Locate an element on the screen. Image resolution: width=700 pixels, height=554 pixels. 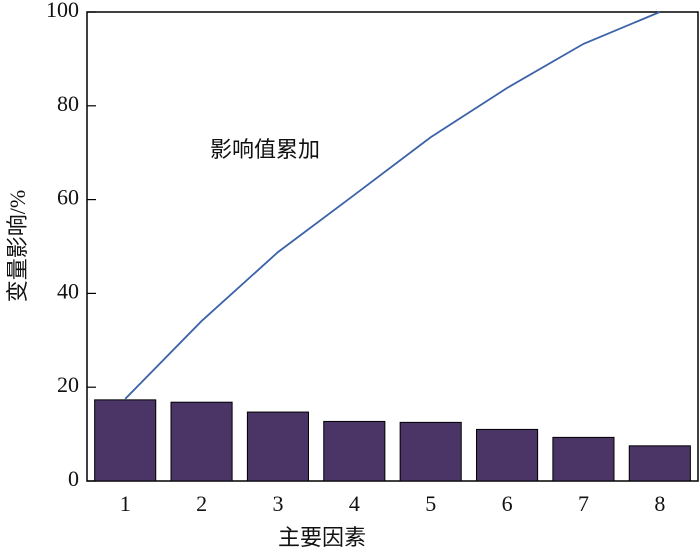
x-tick-label: 6 is located at coordinates (507, 503).